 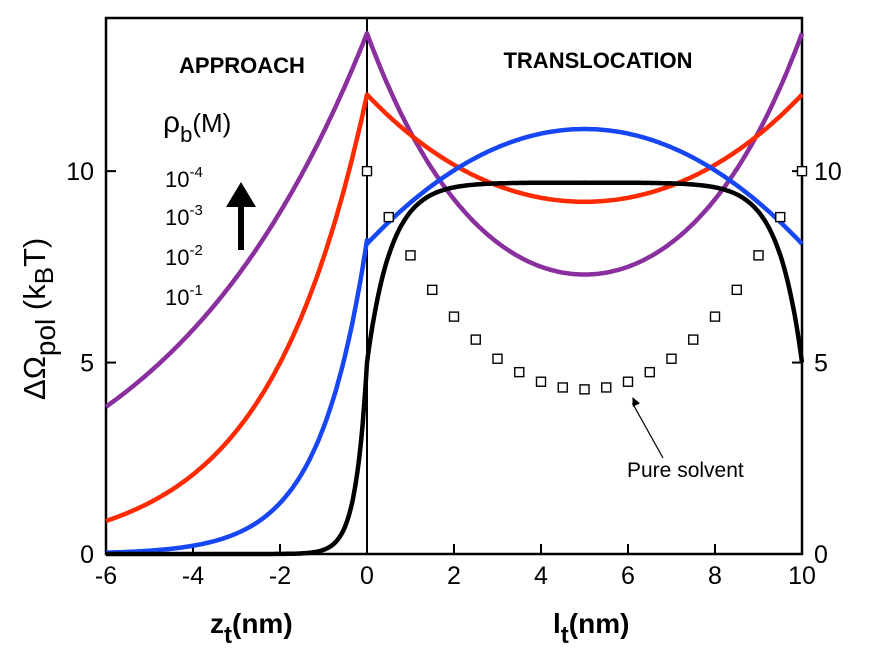 I want to click on annotation-text: Pure solvent, so click(x=685, y=470).